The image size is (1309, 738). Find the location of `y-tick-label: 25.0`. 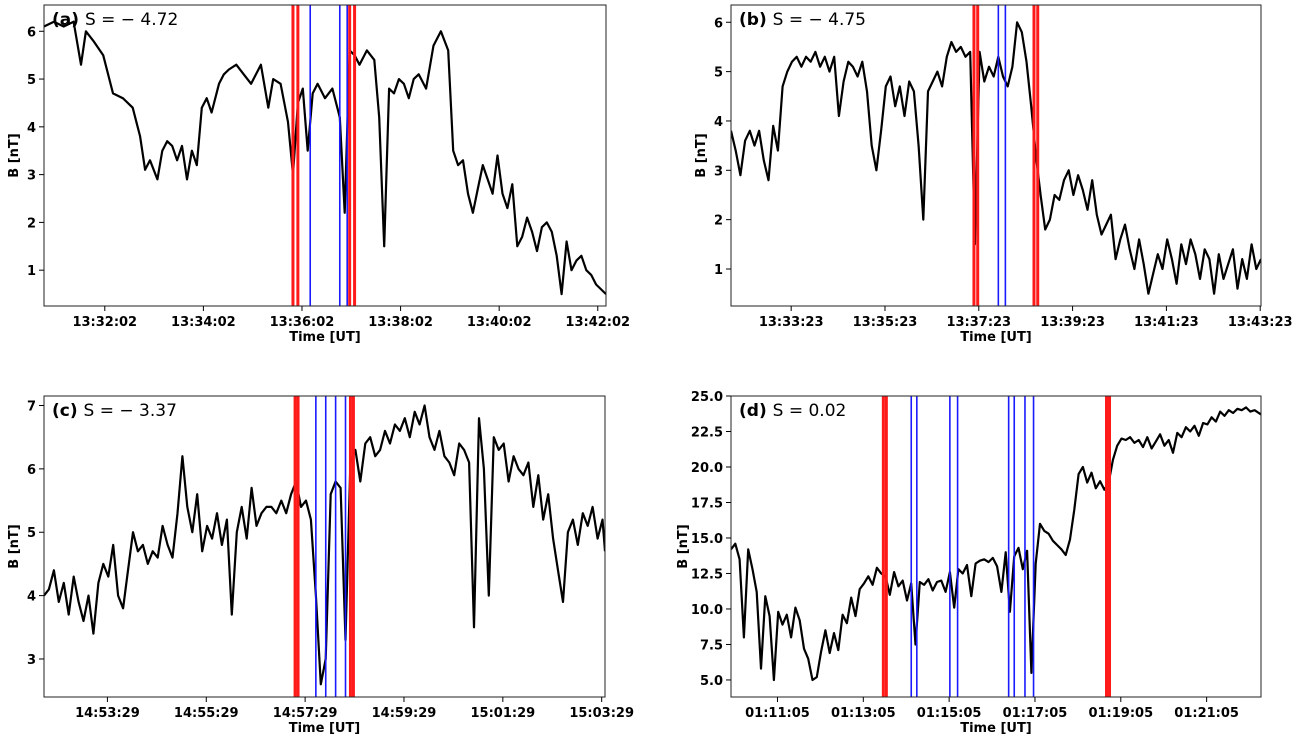

y-tick-label: 25.0 is located at coordinates (707, 397).